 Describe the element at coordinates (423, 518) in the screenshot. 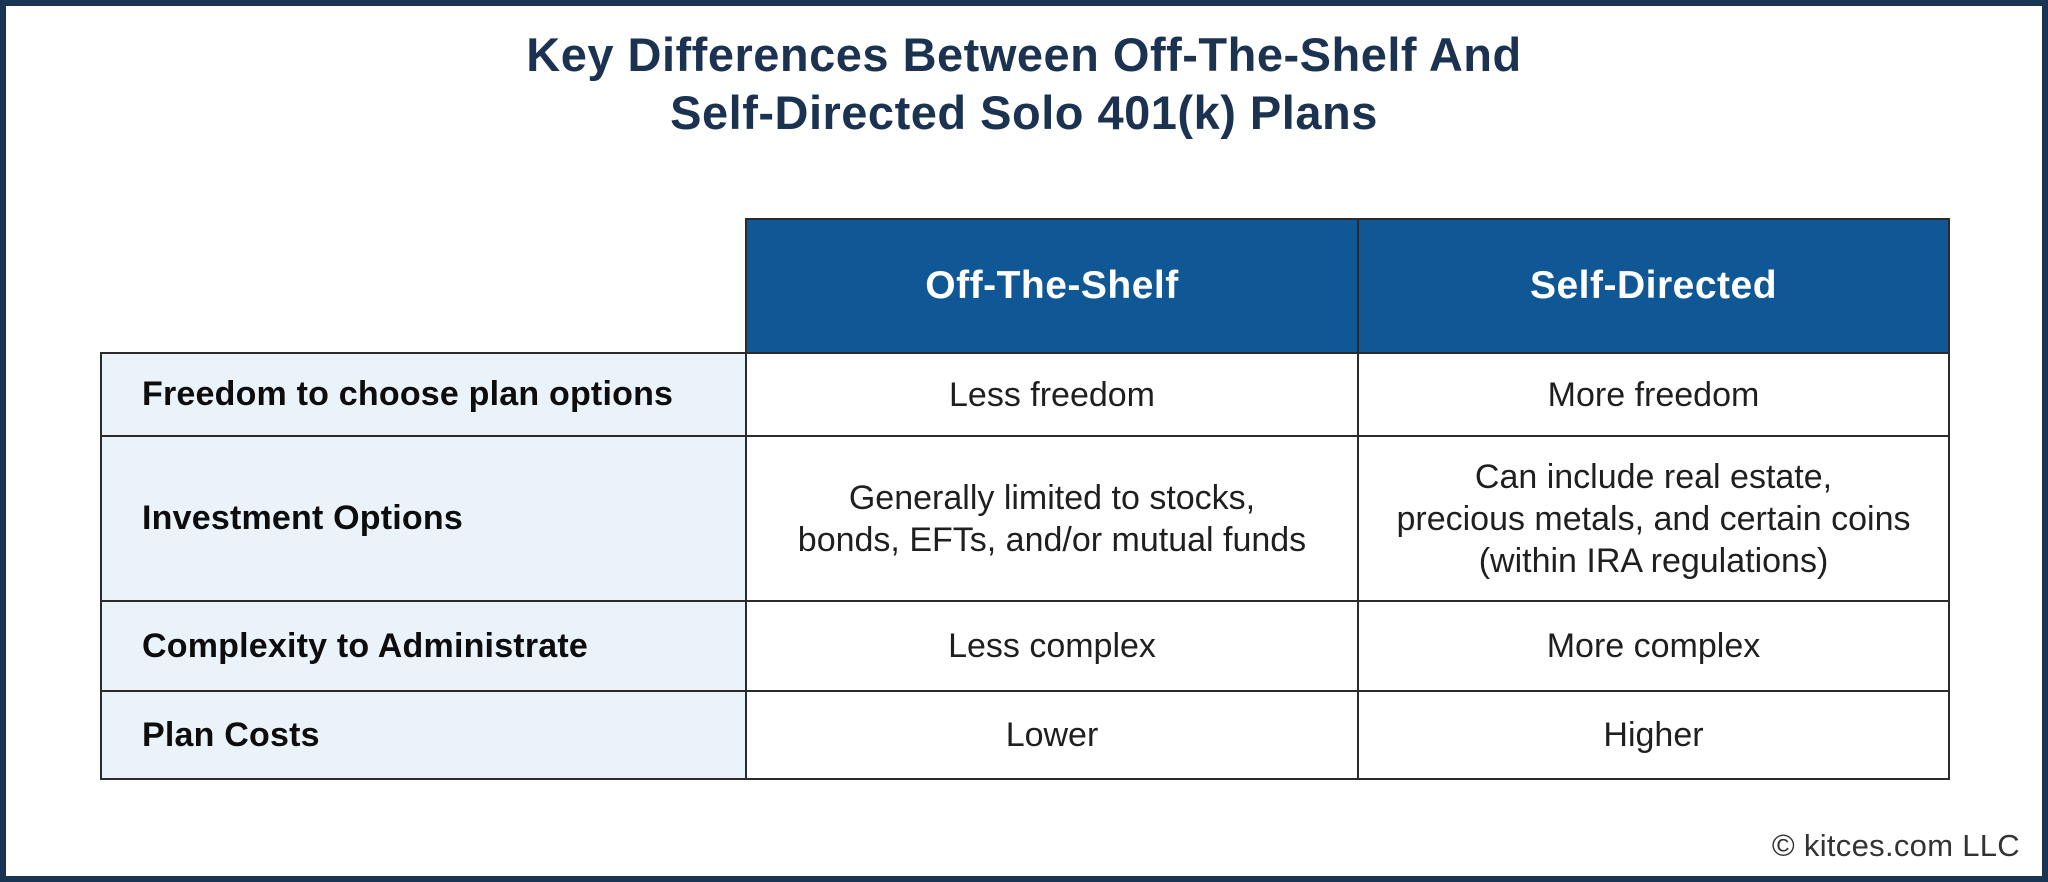

I see `row-label-investment-options: Investment Options` at that location.